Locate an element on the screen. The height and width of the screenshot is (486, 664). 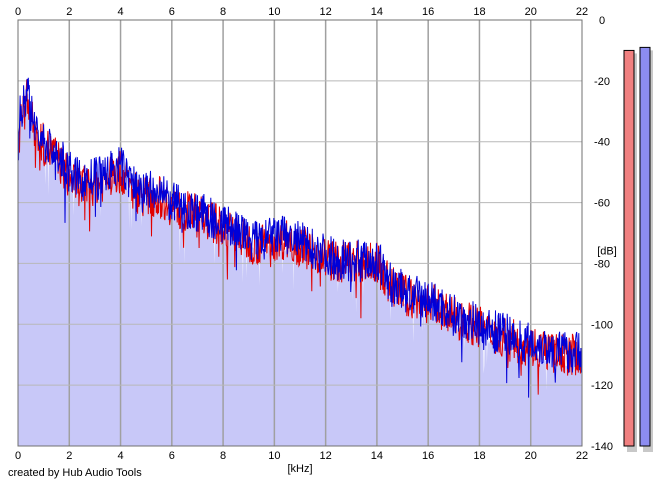
x-tick-label-top: 12 is located at coordinates (326, 12).